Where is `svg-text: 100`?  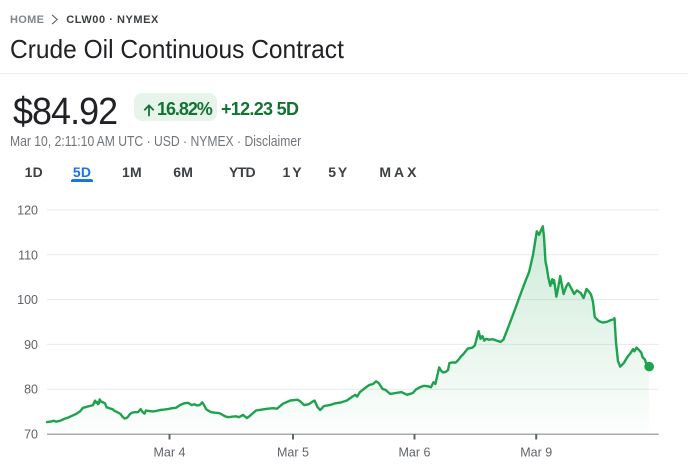 svg-text: 100 is located at coordinates (27, 300).